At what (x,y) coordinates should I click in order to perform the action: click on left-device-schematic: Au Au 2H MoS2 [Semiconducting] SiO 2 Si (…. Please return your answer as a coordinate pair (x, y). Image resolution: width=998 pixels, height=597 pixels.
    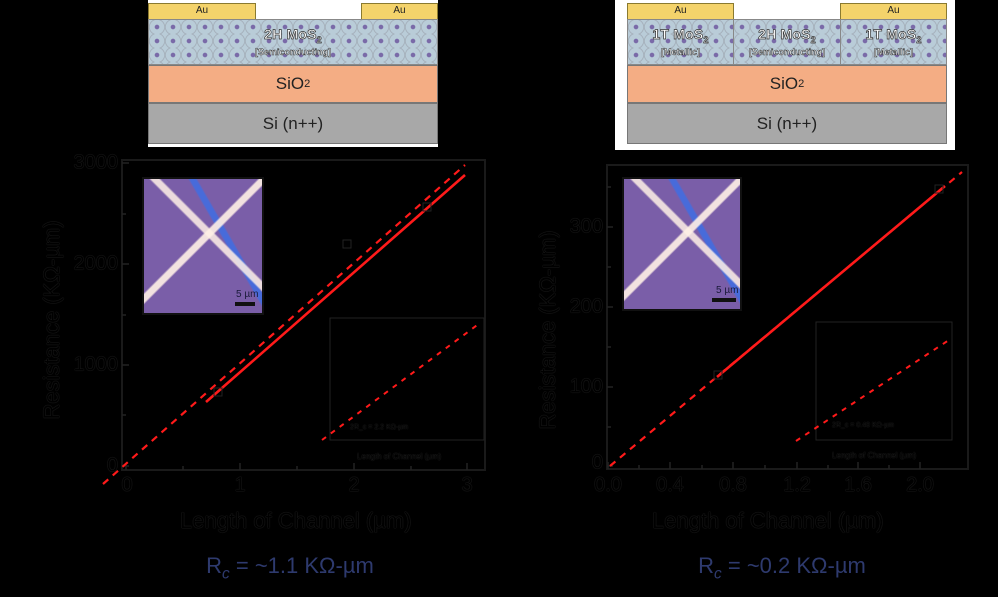
    Looking at the image, I should click on (293, 73).